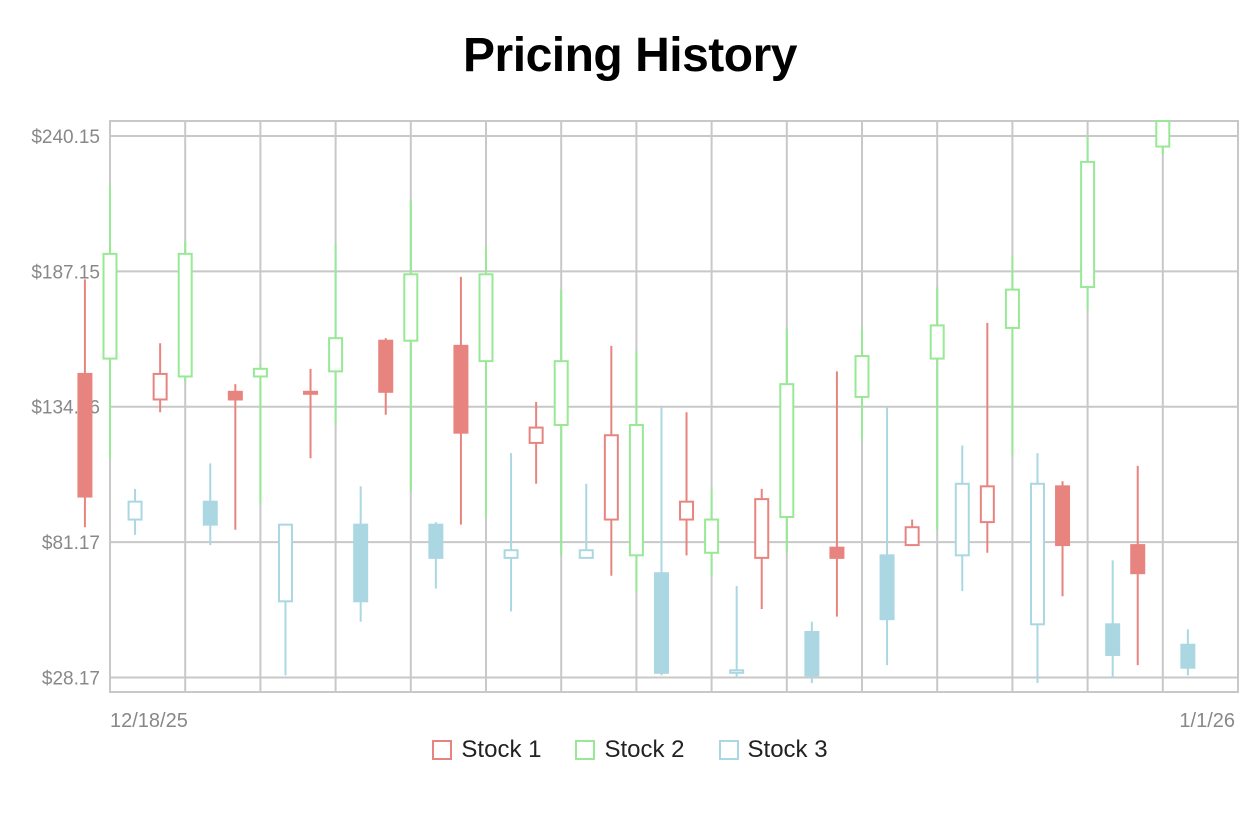 The height and width of the screenshot is (820, 1260). What do you see at coordinates (787, 749) in the screenshot?
I see `legend-label-stock-3: Stock 3` at bounding box center [787, 749].